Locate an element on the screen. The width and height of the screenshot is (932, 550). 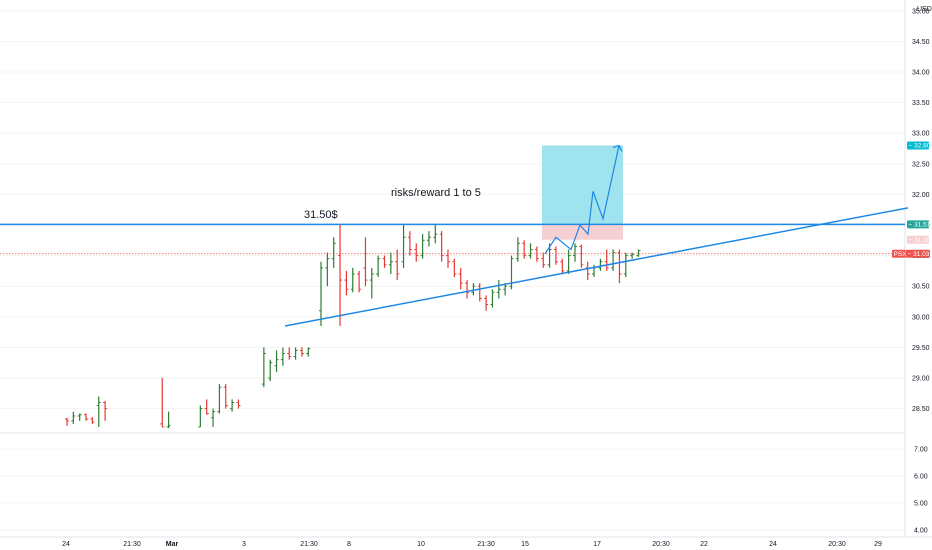
price-tag-label: − 32.80 is located at coordinates (920, 146).